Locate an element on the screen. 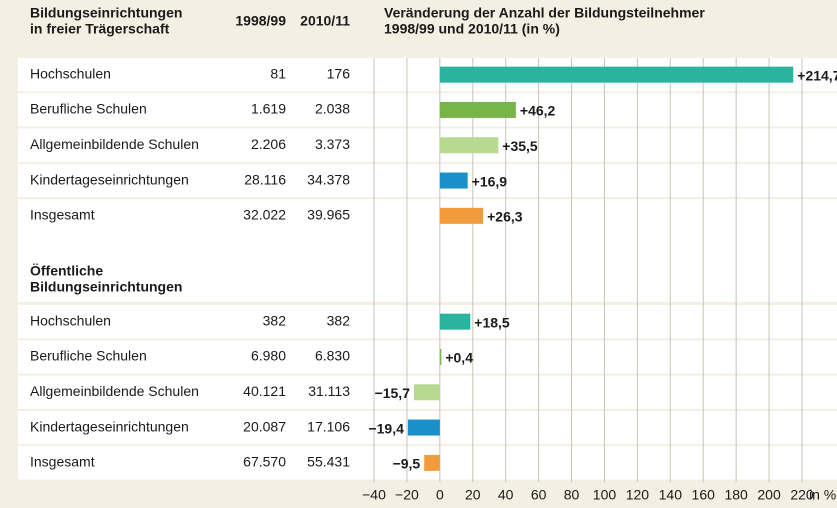 This screenshot has height=508, width=837. cell: 39.965 is located at coordinates (328, 215).